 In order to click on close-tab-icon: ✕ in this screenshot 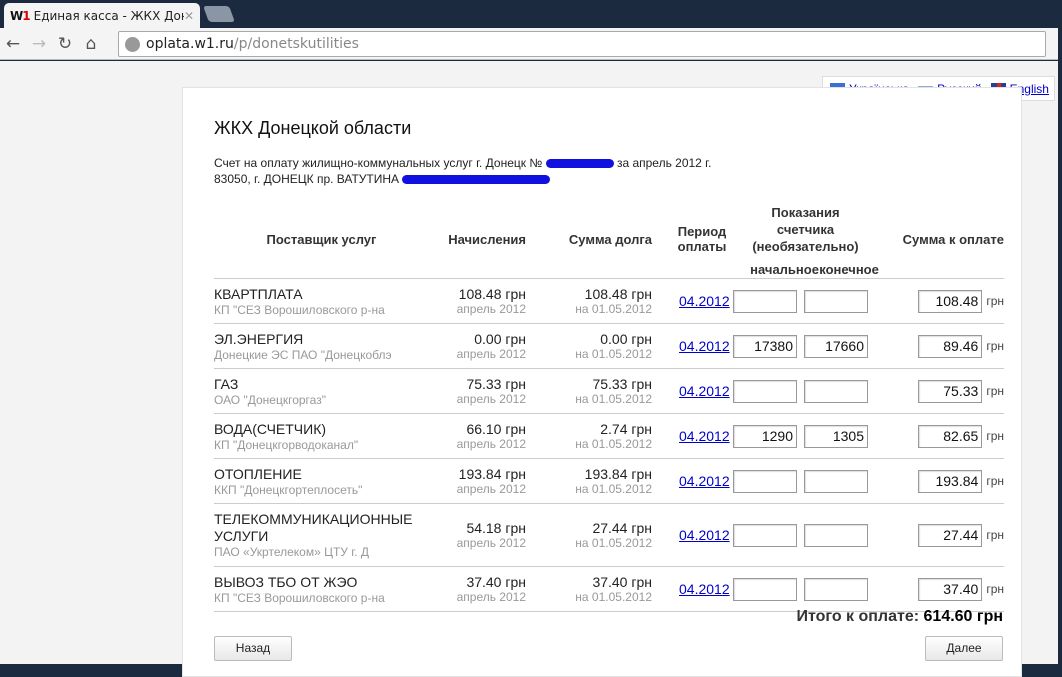, I will do `click(188, 15)`.